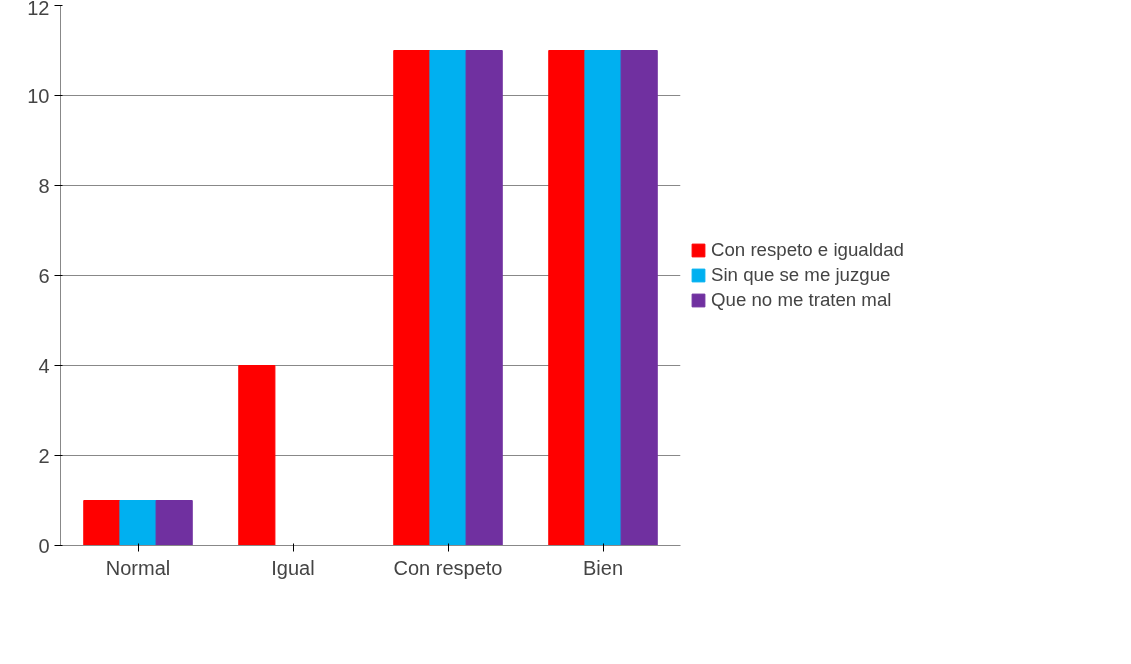 The height and width of the screenshot is (664, 1131). What do you see at coordinates (293, 567) in the screenshot?
I see `x-tick-label: Igual` at bounding box center [293, 567].